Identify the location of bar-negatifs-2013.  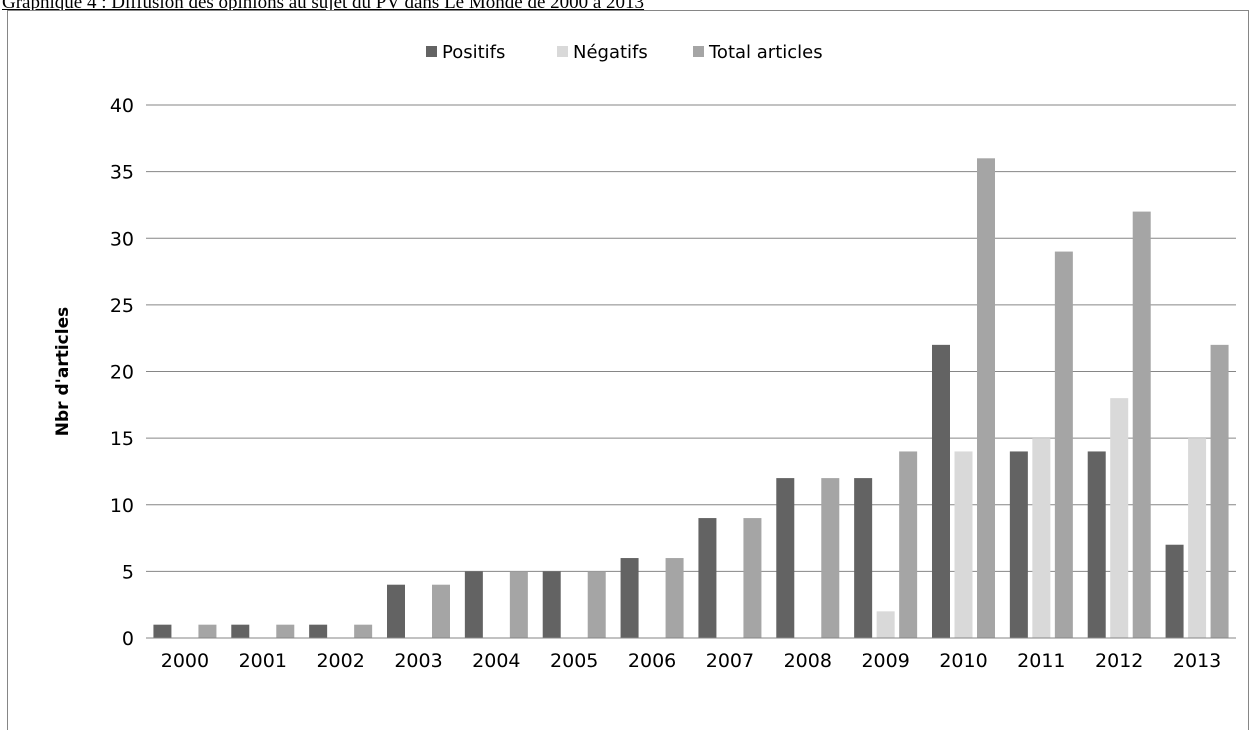
(1197, 538).